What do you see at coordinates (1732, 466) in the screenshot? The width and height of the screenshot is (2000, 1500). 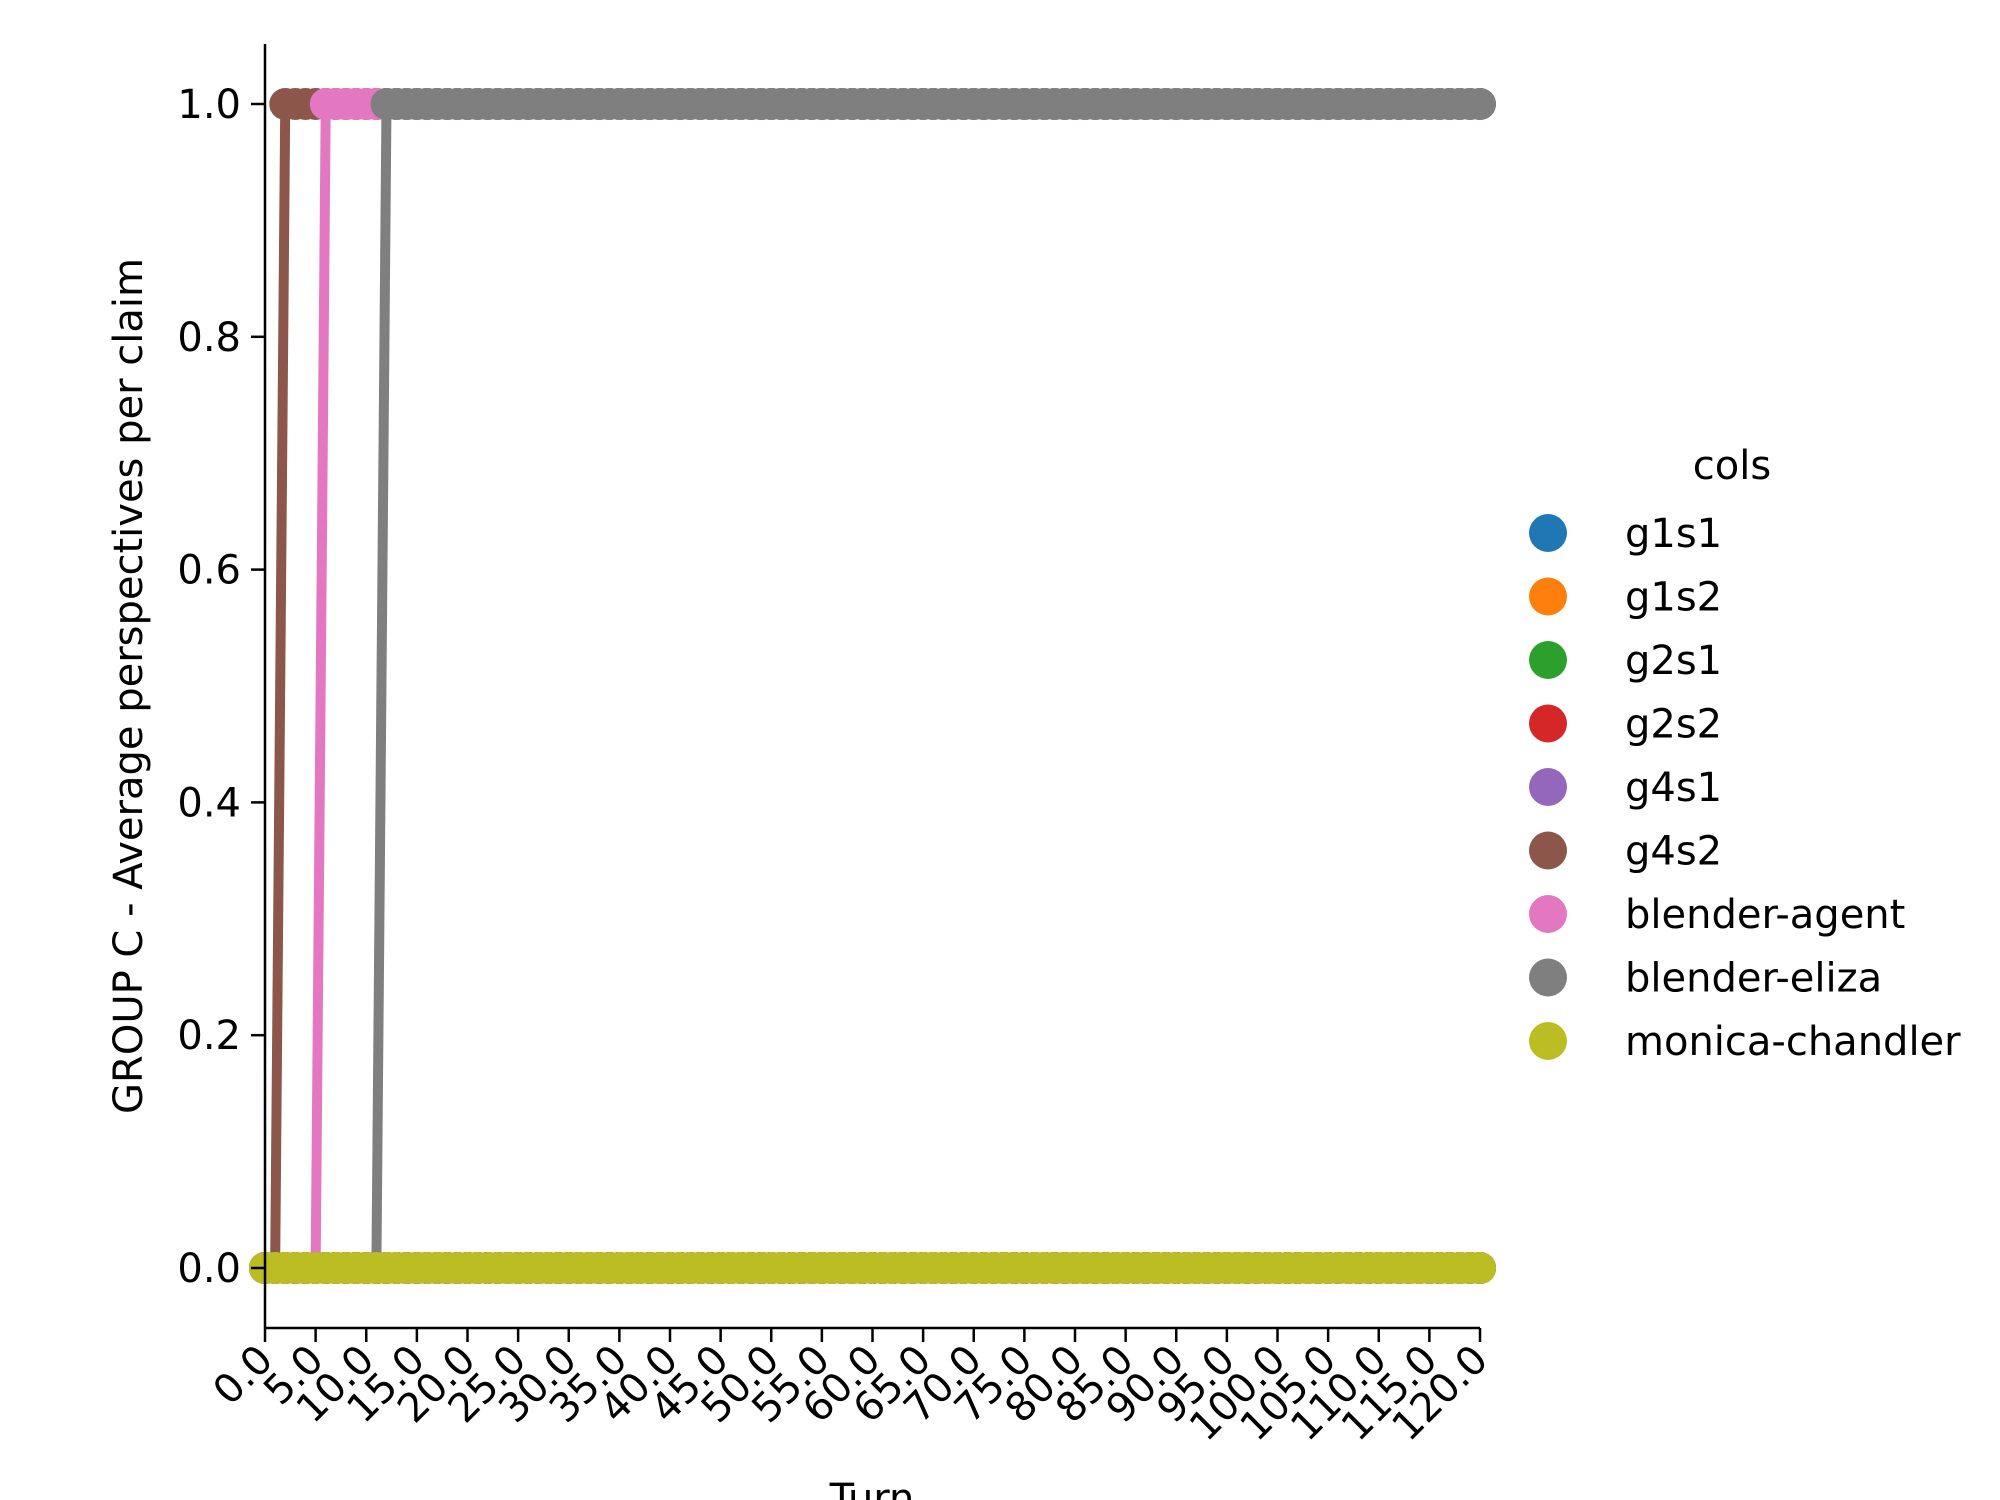 I see `legend-title: cols` at bounding box center [1732, 466].